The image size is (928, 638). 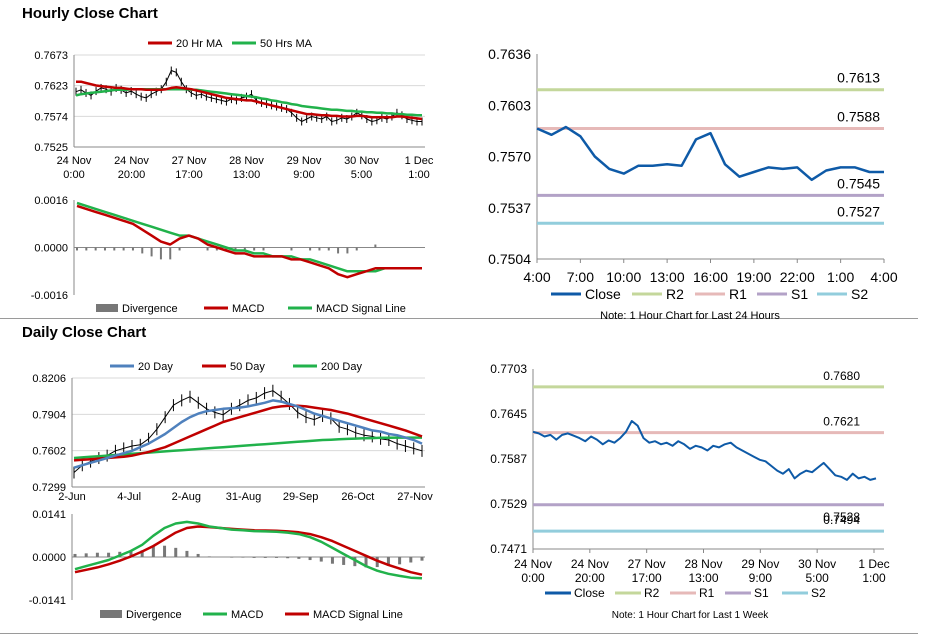 What do you see at coordinates (51, 249) in the screenshot?
I see `hourly-macd-ytick: 0.0000` at bounding box center [51, 249].